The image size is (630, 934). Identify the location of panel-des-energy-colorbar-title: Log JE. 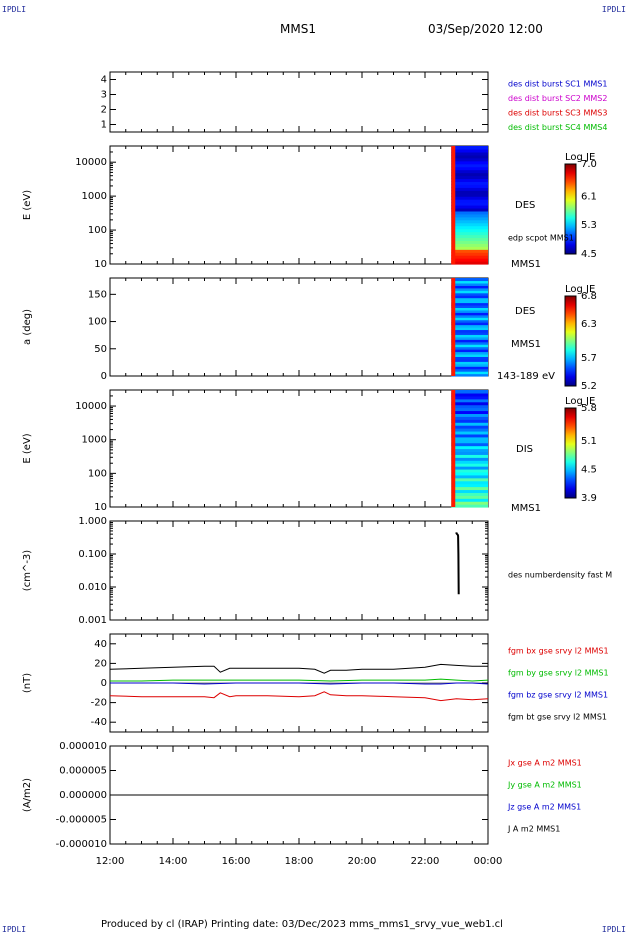
(580, 157).